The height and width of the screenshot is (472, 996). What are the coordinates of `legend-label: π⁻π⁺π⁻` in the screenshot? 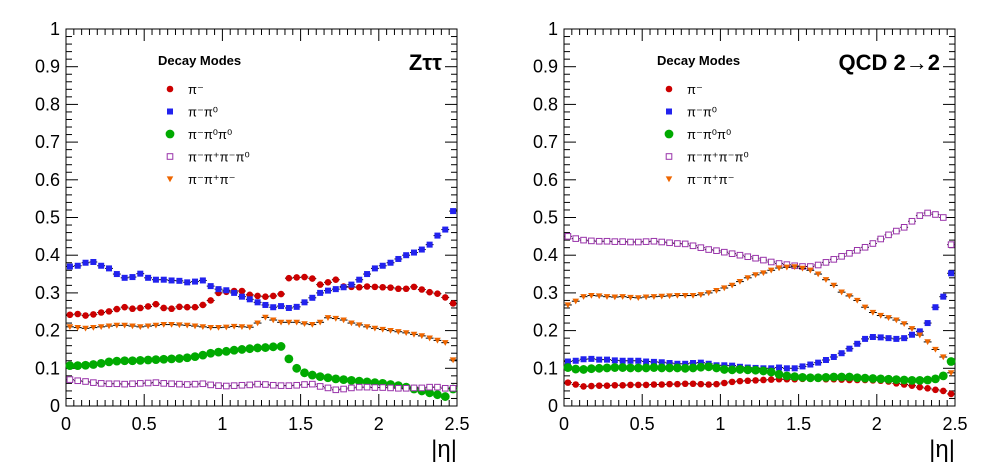 It's located at (212, 179).